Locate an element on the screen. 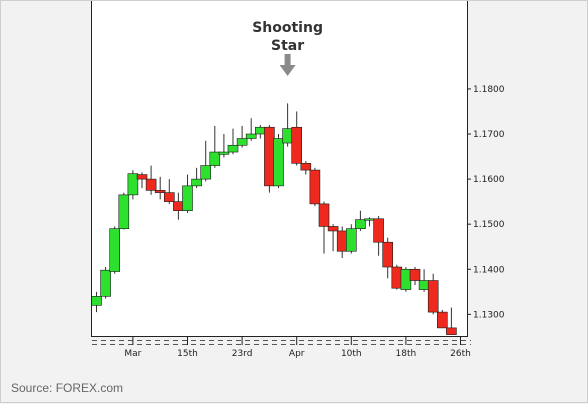 This screenshot has width=588, height=404. y-tick-label: 1.1300 is located at coordinates (489, 315).